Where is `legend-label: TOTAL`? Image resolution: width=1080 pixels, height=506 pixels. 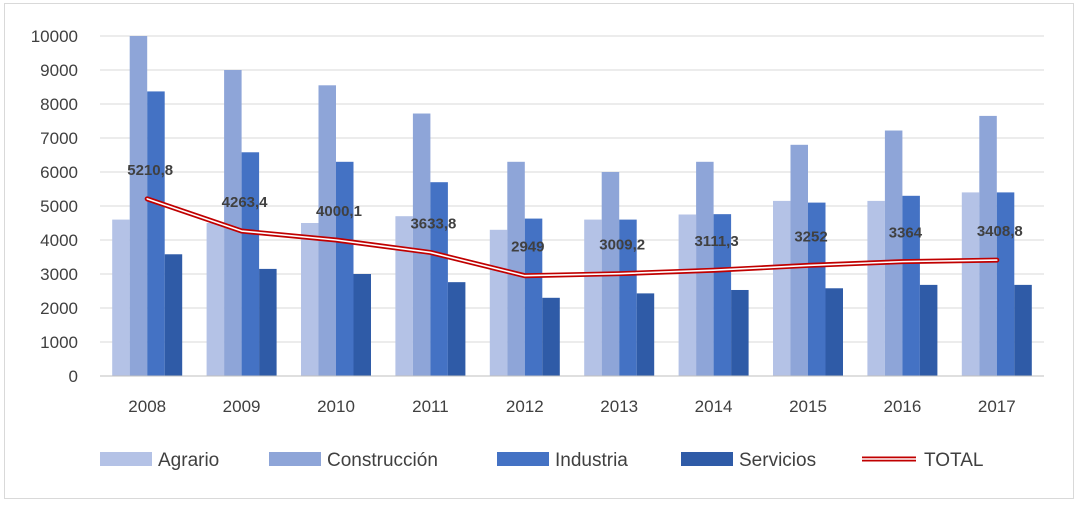
legend-label: TOTAL is located at coordinates (953, 460).